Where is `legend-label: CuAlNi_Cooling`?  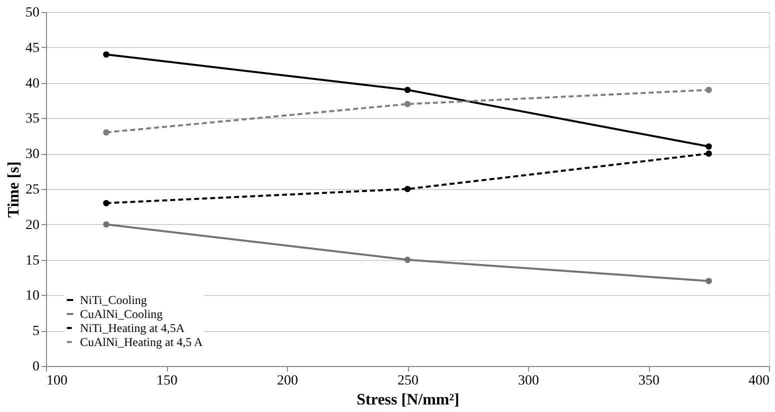
legend-label: CuAlNi_Cooling is located at coordinates (121, 314).